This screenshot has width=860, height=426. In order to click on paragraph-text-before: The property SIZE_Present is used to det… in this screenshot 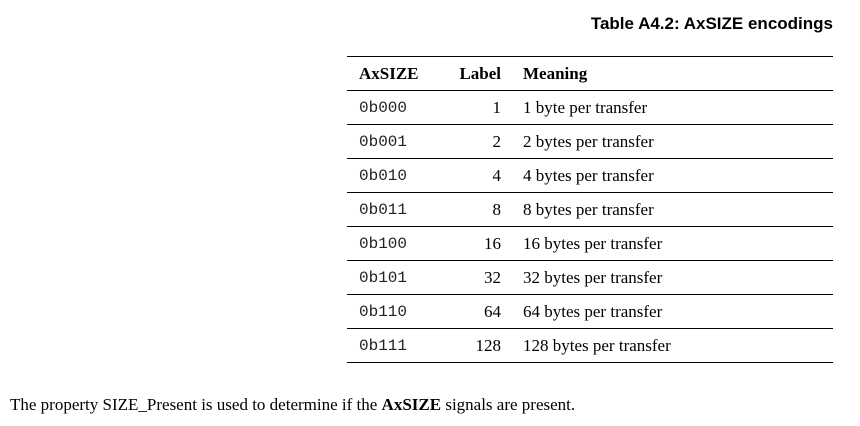, I will do `click(196, 404)`.